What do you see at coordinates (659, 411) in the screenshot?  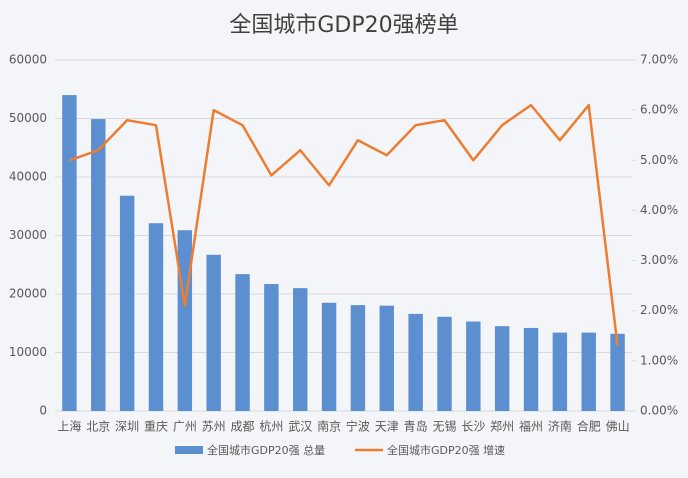 I see `y2-tick-label: 0.00%` at bounding box center [659, 411].